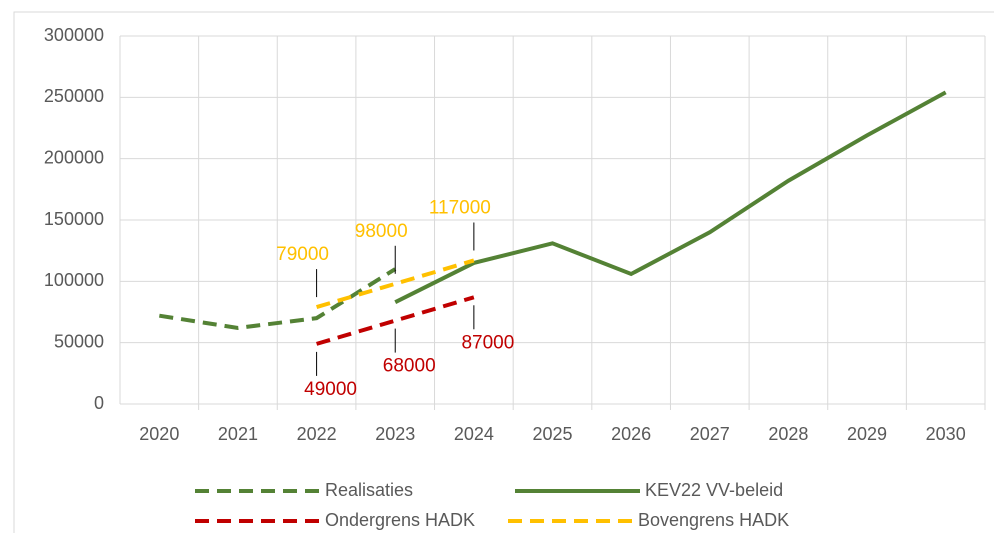 The image size is (994, 533). Describe the element at coordinates (99, 403) in the screenshot. I see `y-tick-label: 0` at that location.